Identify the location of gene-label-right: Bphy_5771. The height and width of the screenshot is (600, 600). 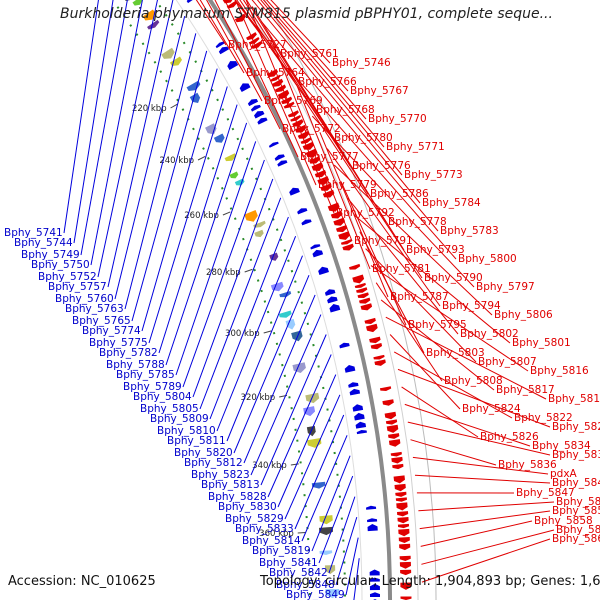
(415, 147).